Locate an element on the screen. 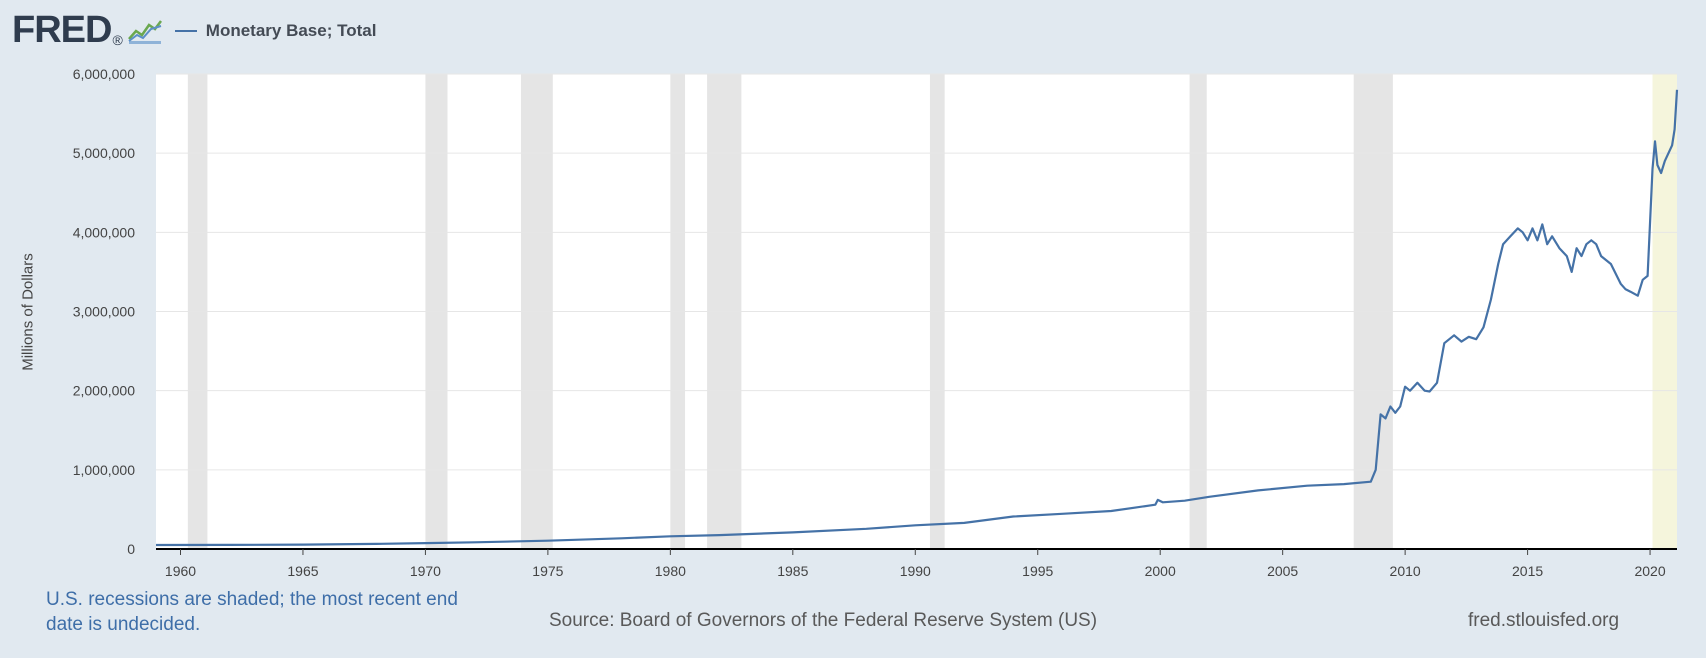  x-tick-label: 1970 is located at coordinates (425, 571).